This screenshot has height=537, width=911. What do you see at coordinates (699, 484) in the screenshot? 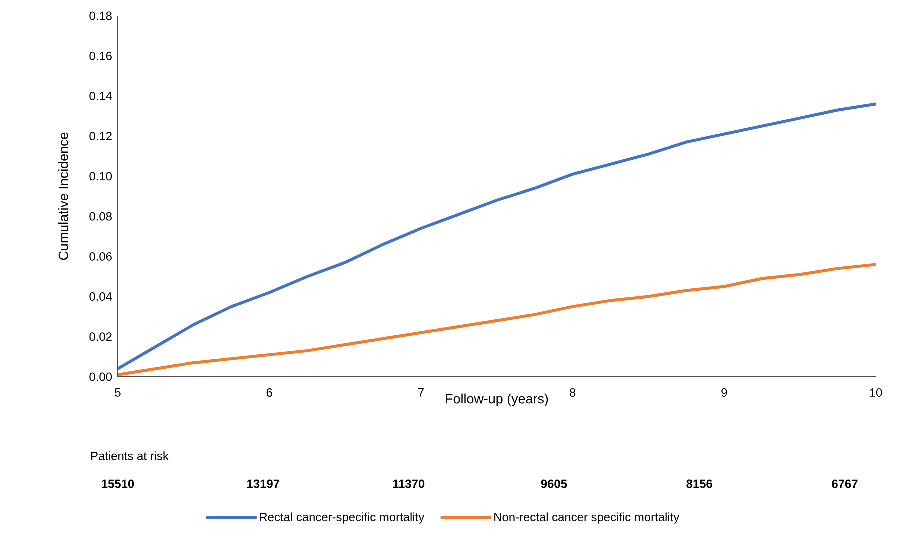
I see `text: 8156` at bounding box center [699, 484].